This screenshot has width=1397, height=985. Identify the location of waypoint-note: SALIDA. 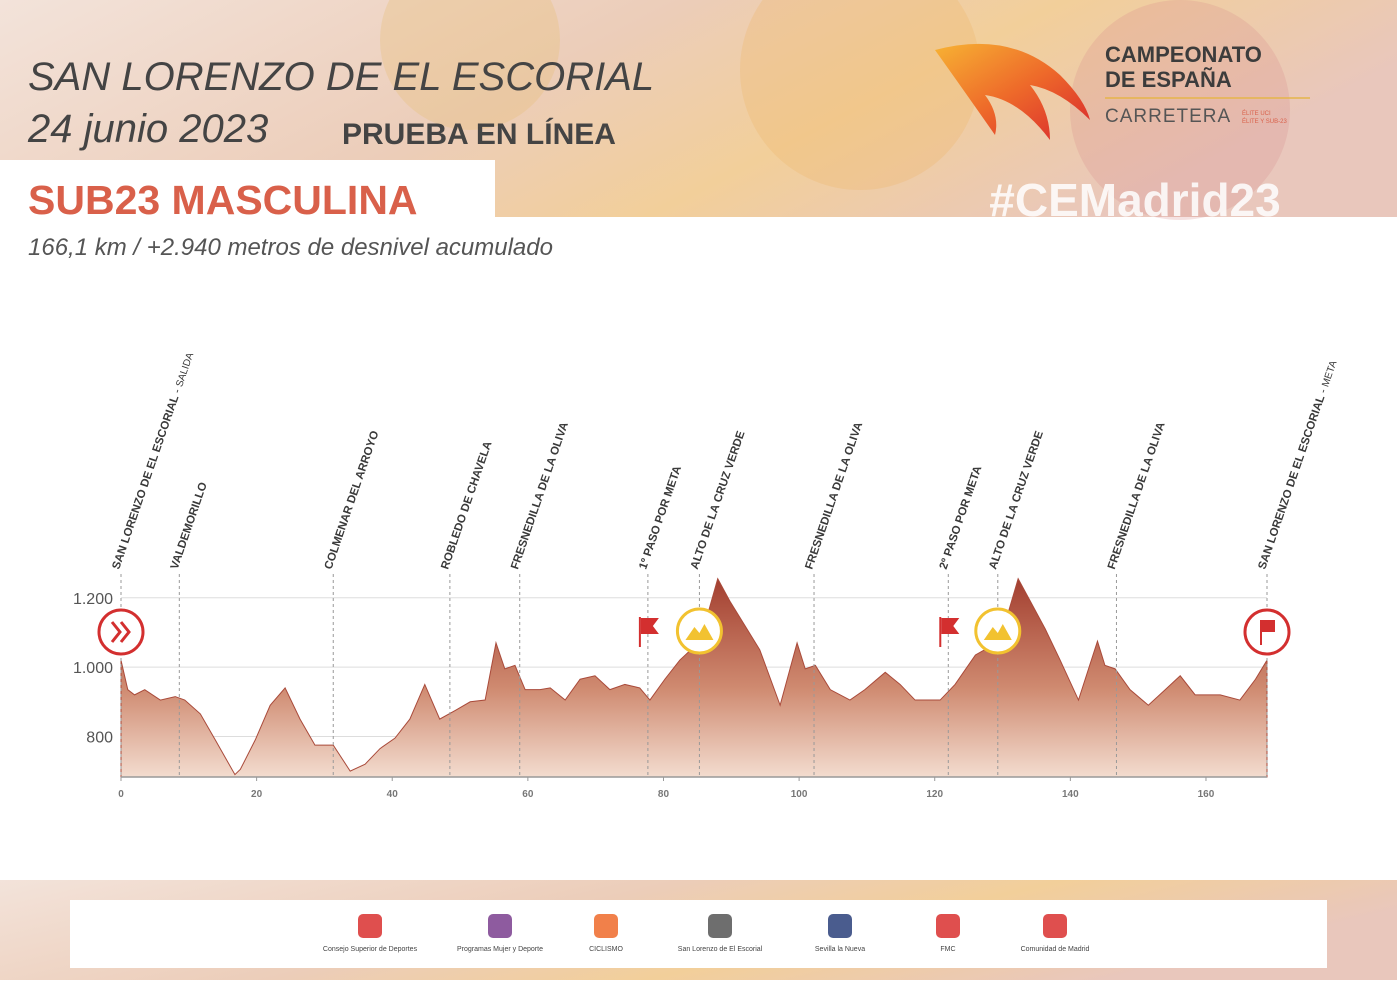
(185, 370).